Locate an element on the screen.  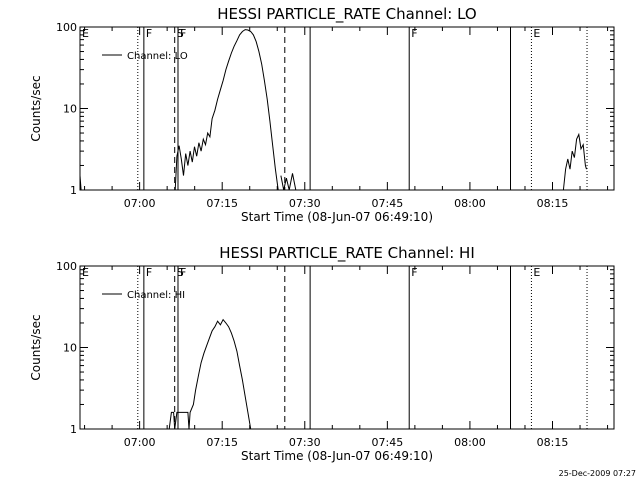
generation-timestamp: 25-Dec-2009 07:27 is located at coordinates (597, 473).